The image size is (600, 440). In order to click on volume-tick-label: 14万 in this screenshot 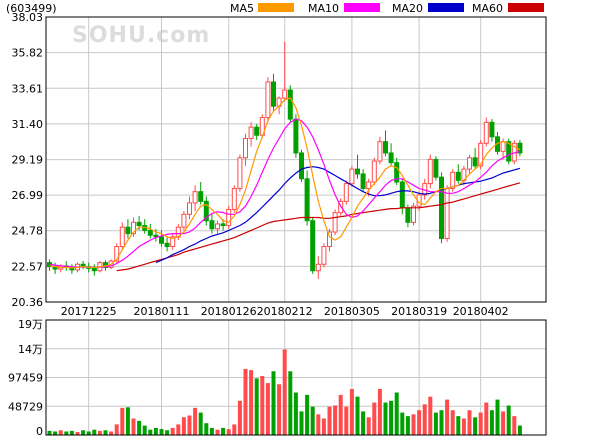, I will do `click(30, 349)`.